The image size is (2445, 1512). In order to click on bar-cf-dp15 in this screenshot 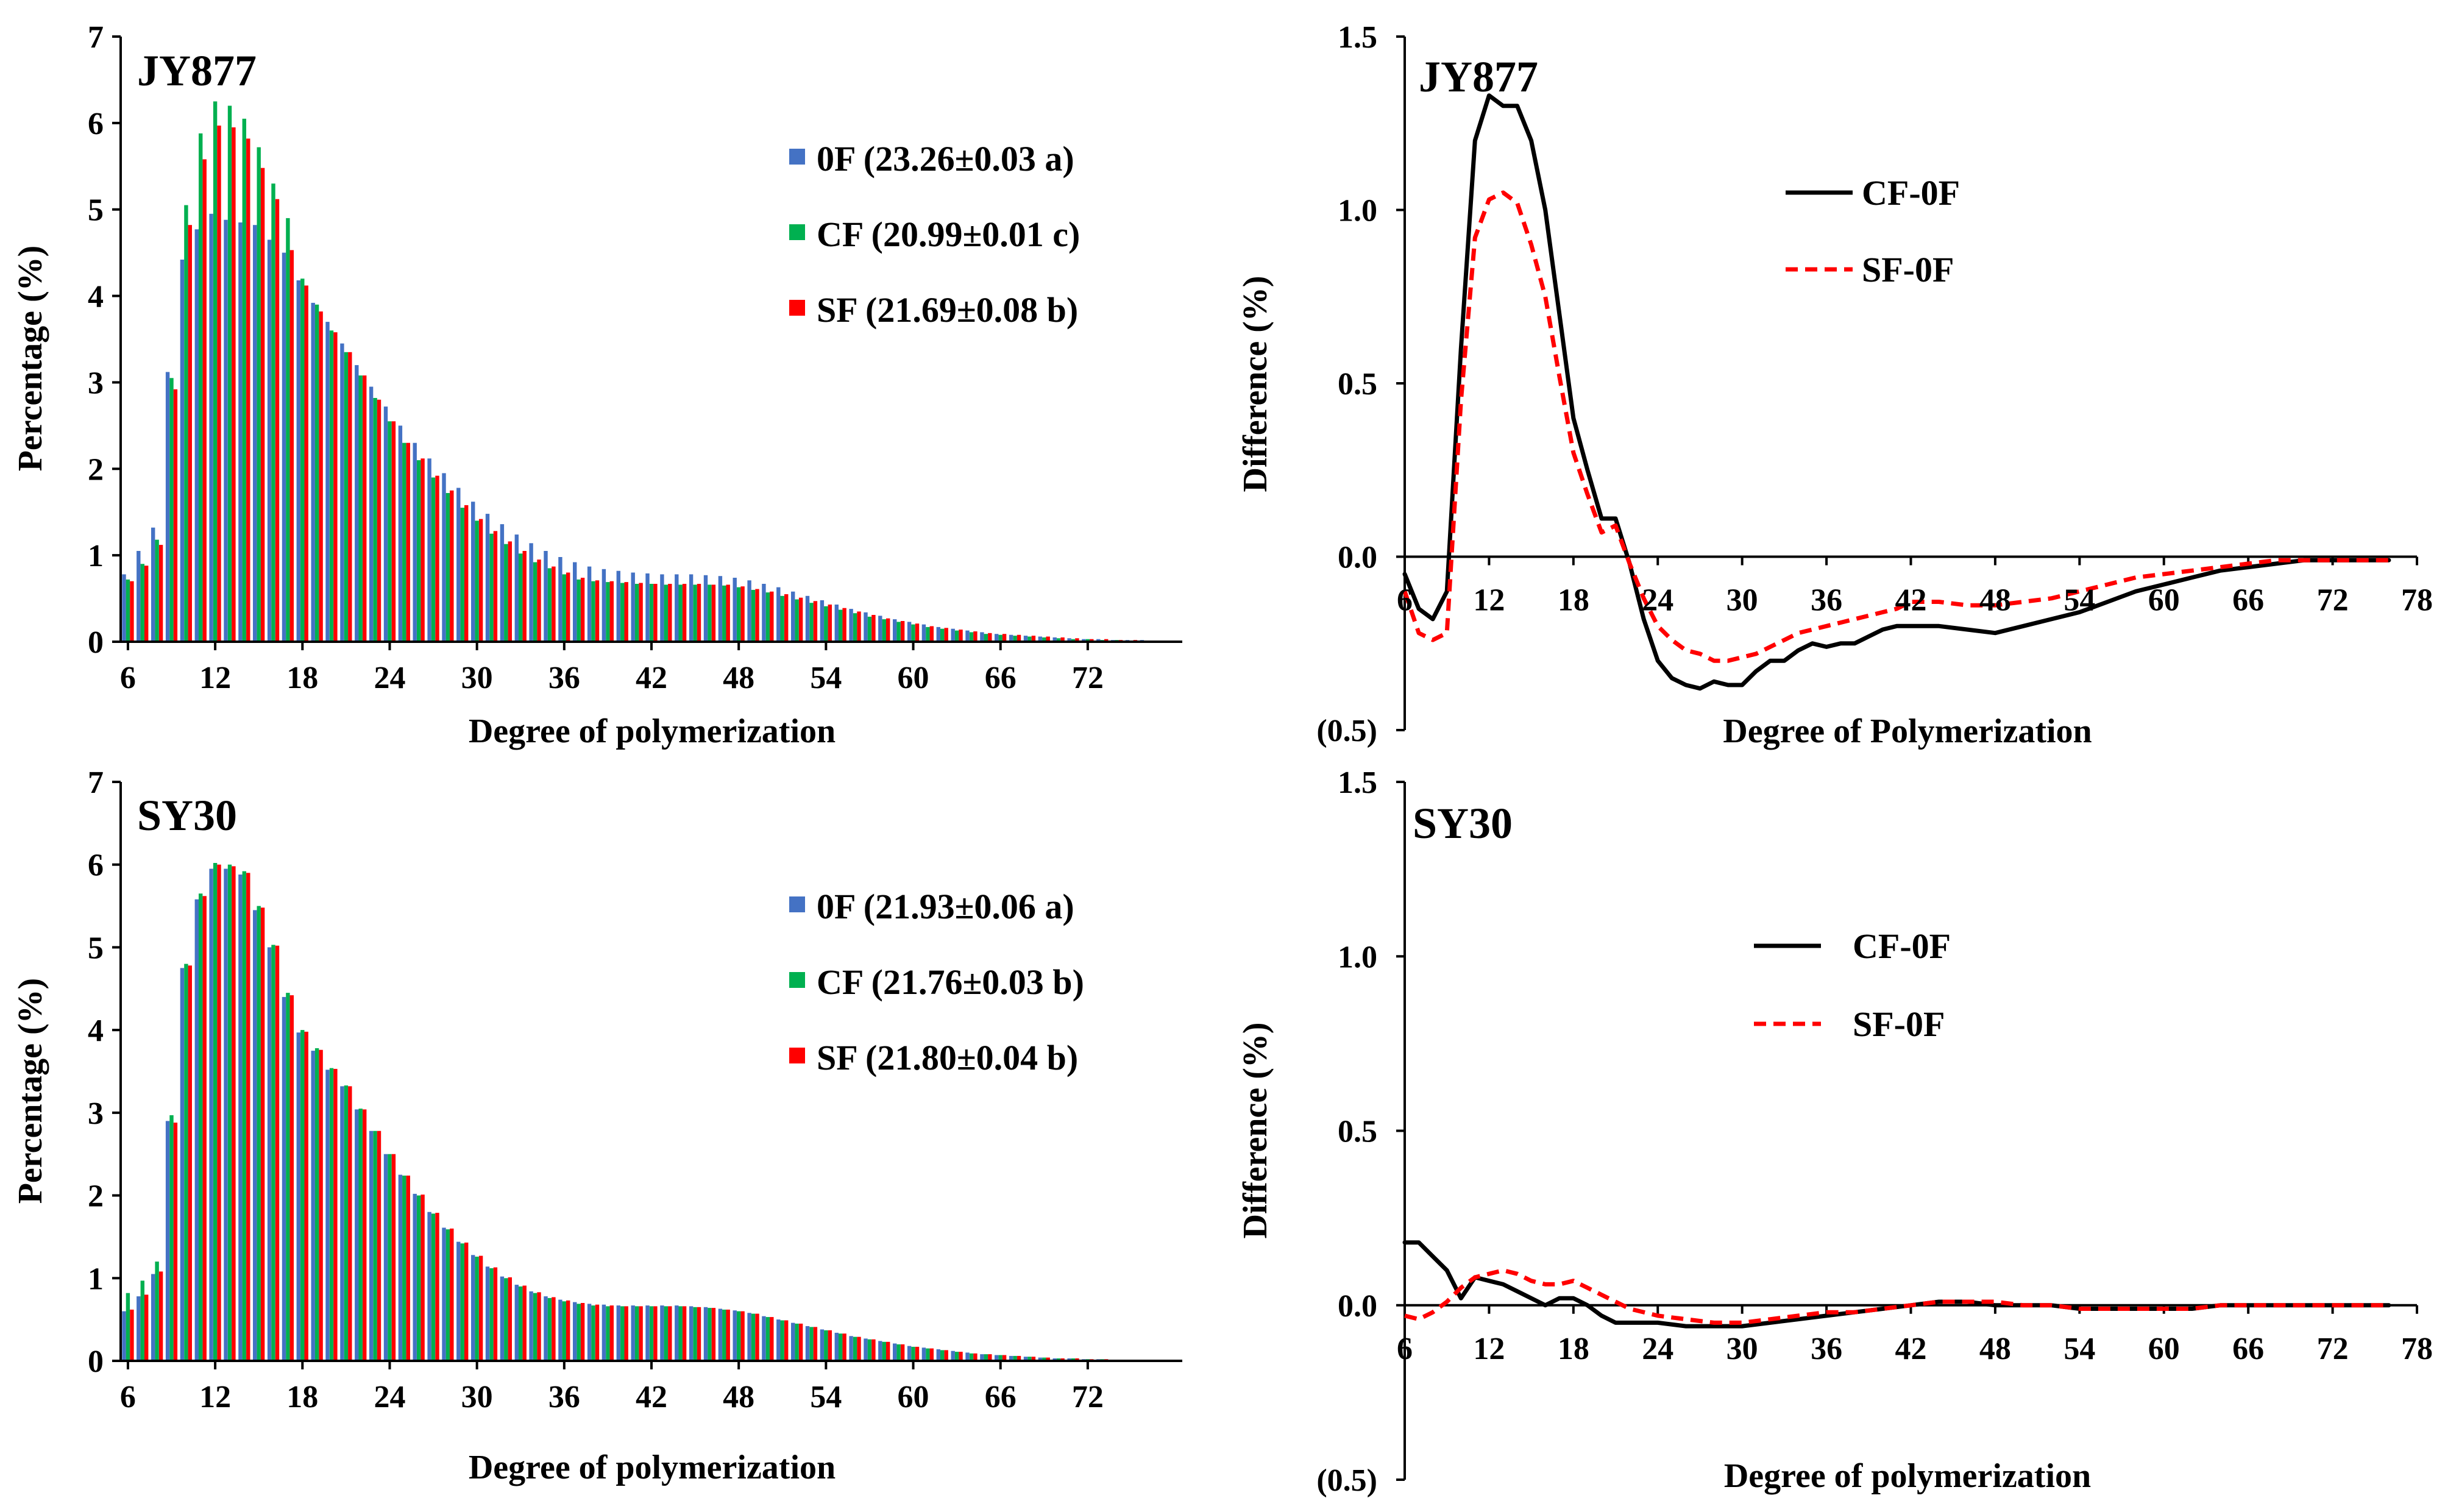, I will do `click(259, 1133)`.